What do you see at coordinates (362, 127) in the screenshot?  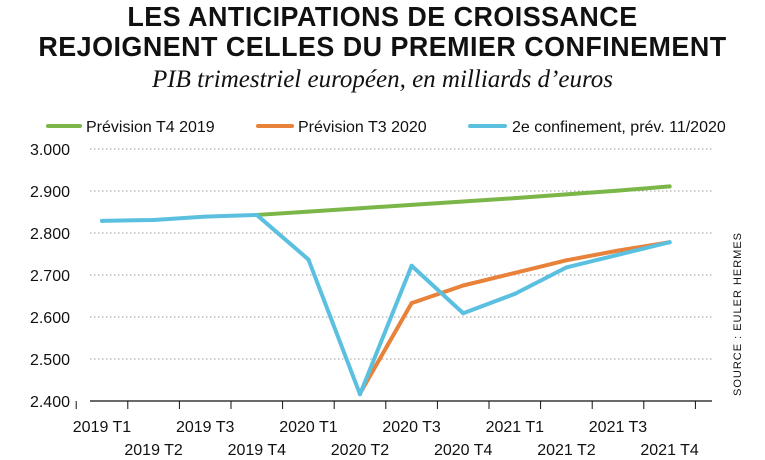 I see `legend-label-2: Prévision T3 2020` at bounding box center [362, 127].